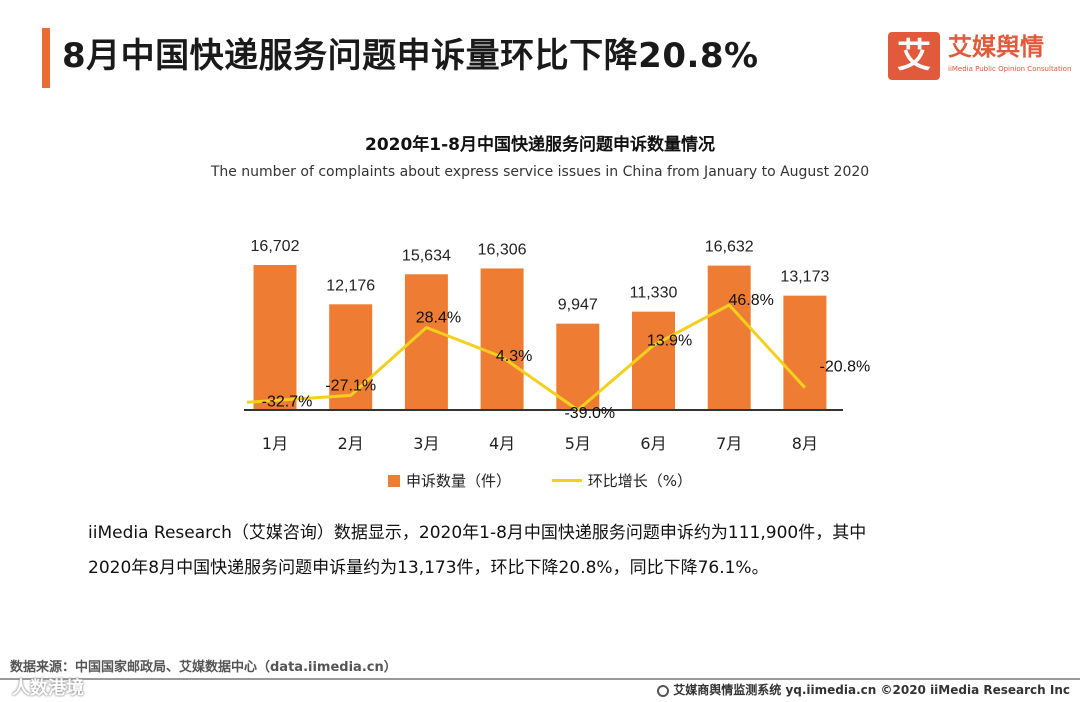 The height and width of the screenshot is (702, 1080). I want to click on bar-value-label-8: 13,173, so click(804, 277).